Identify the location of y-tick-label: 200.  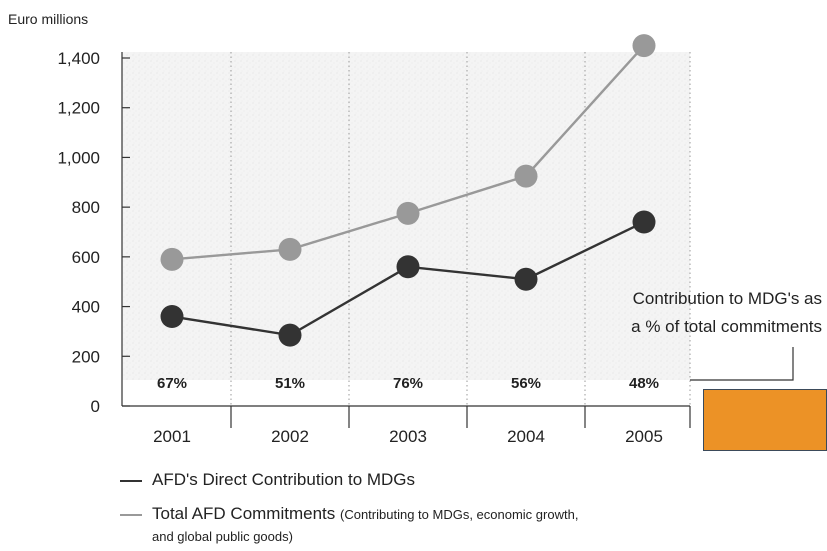
(86, 356).